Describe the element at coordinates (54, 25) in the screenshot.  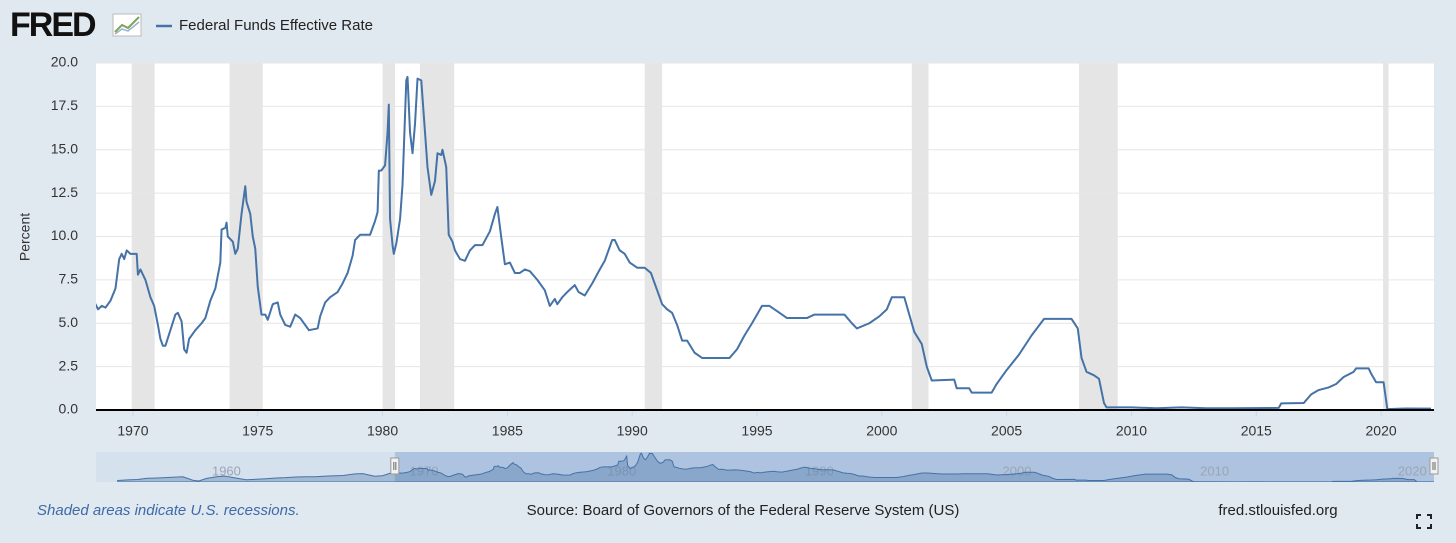
I see `logo: FRED` at that location.